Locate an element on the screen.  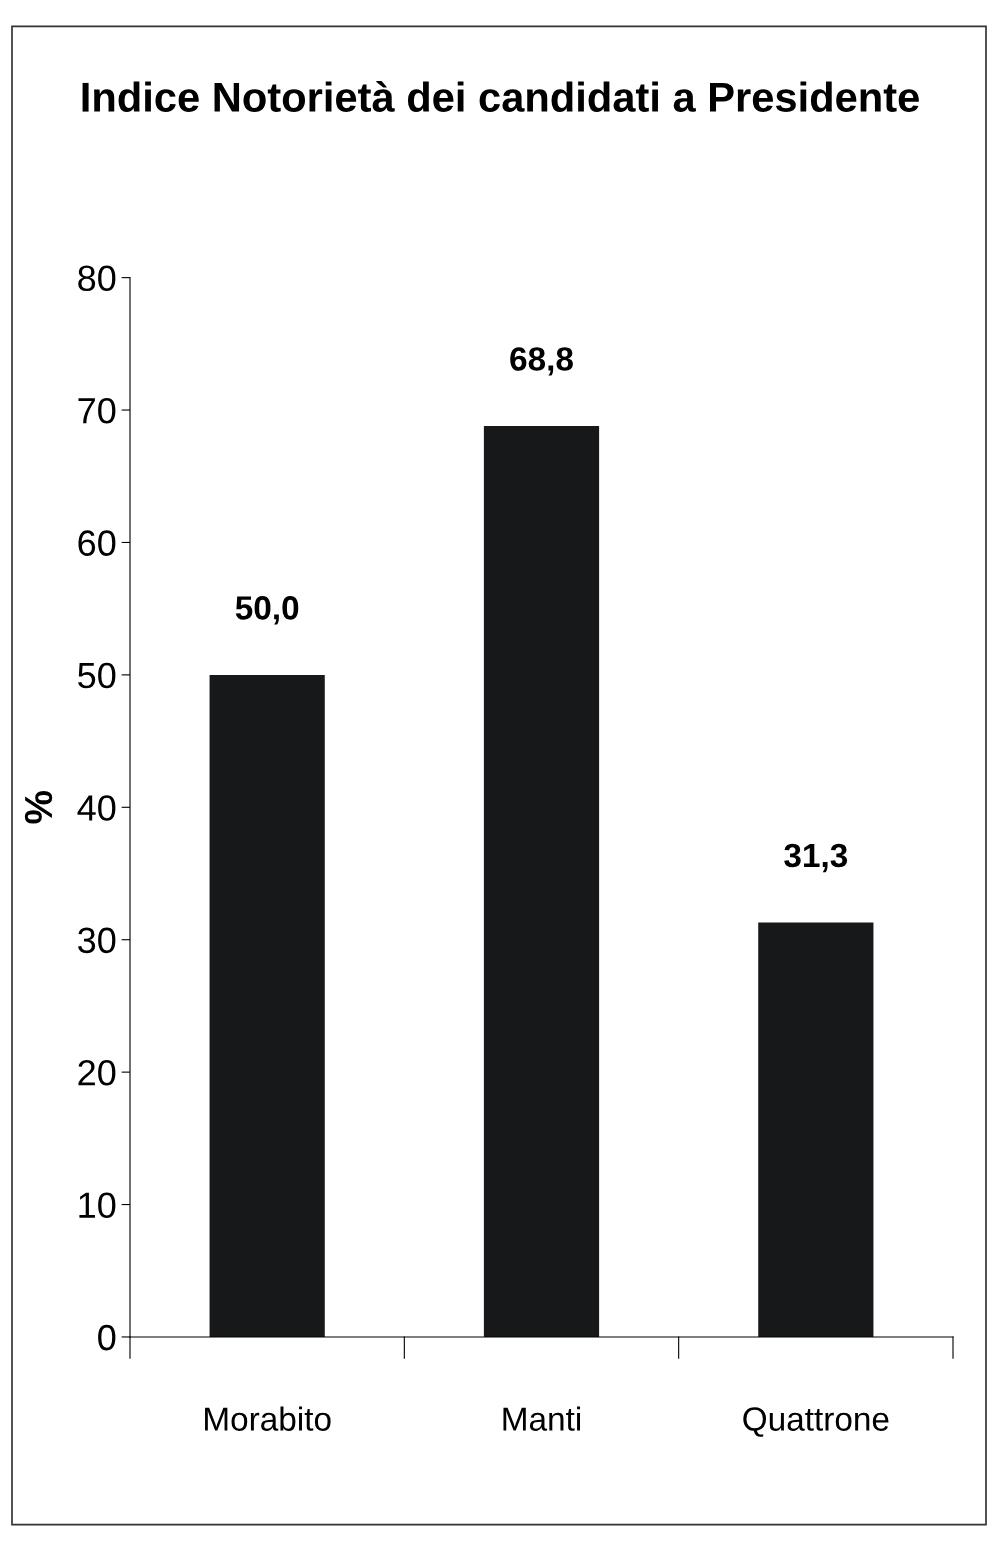
y-tick-label: 10 is located at coordinates (97, 1205).